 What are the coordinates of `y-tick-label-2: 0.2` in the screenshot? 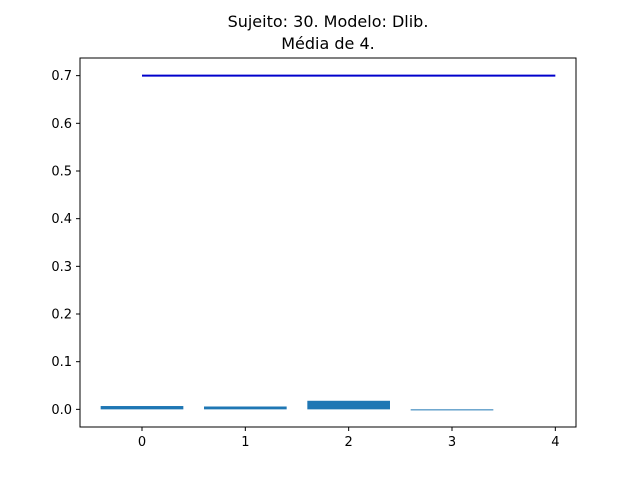 It's located at (61, 315).